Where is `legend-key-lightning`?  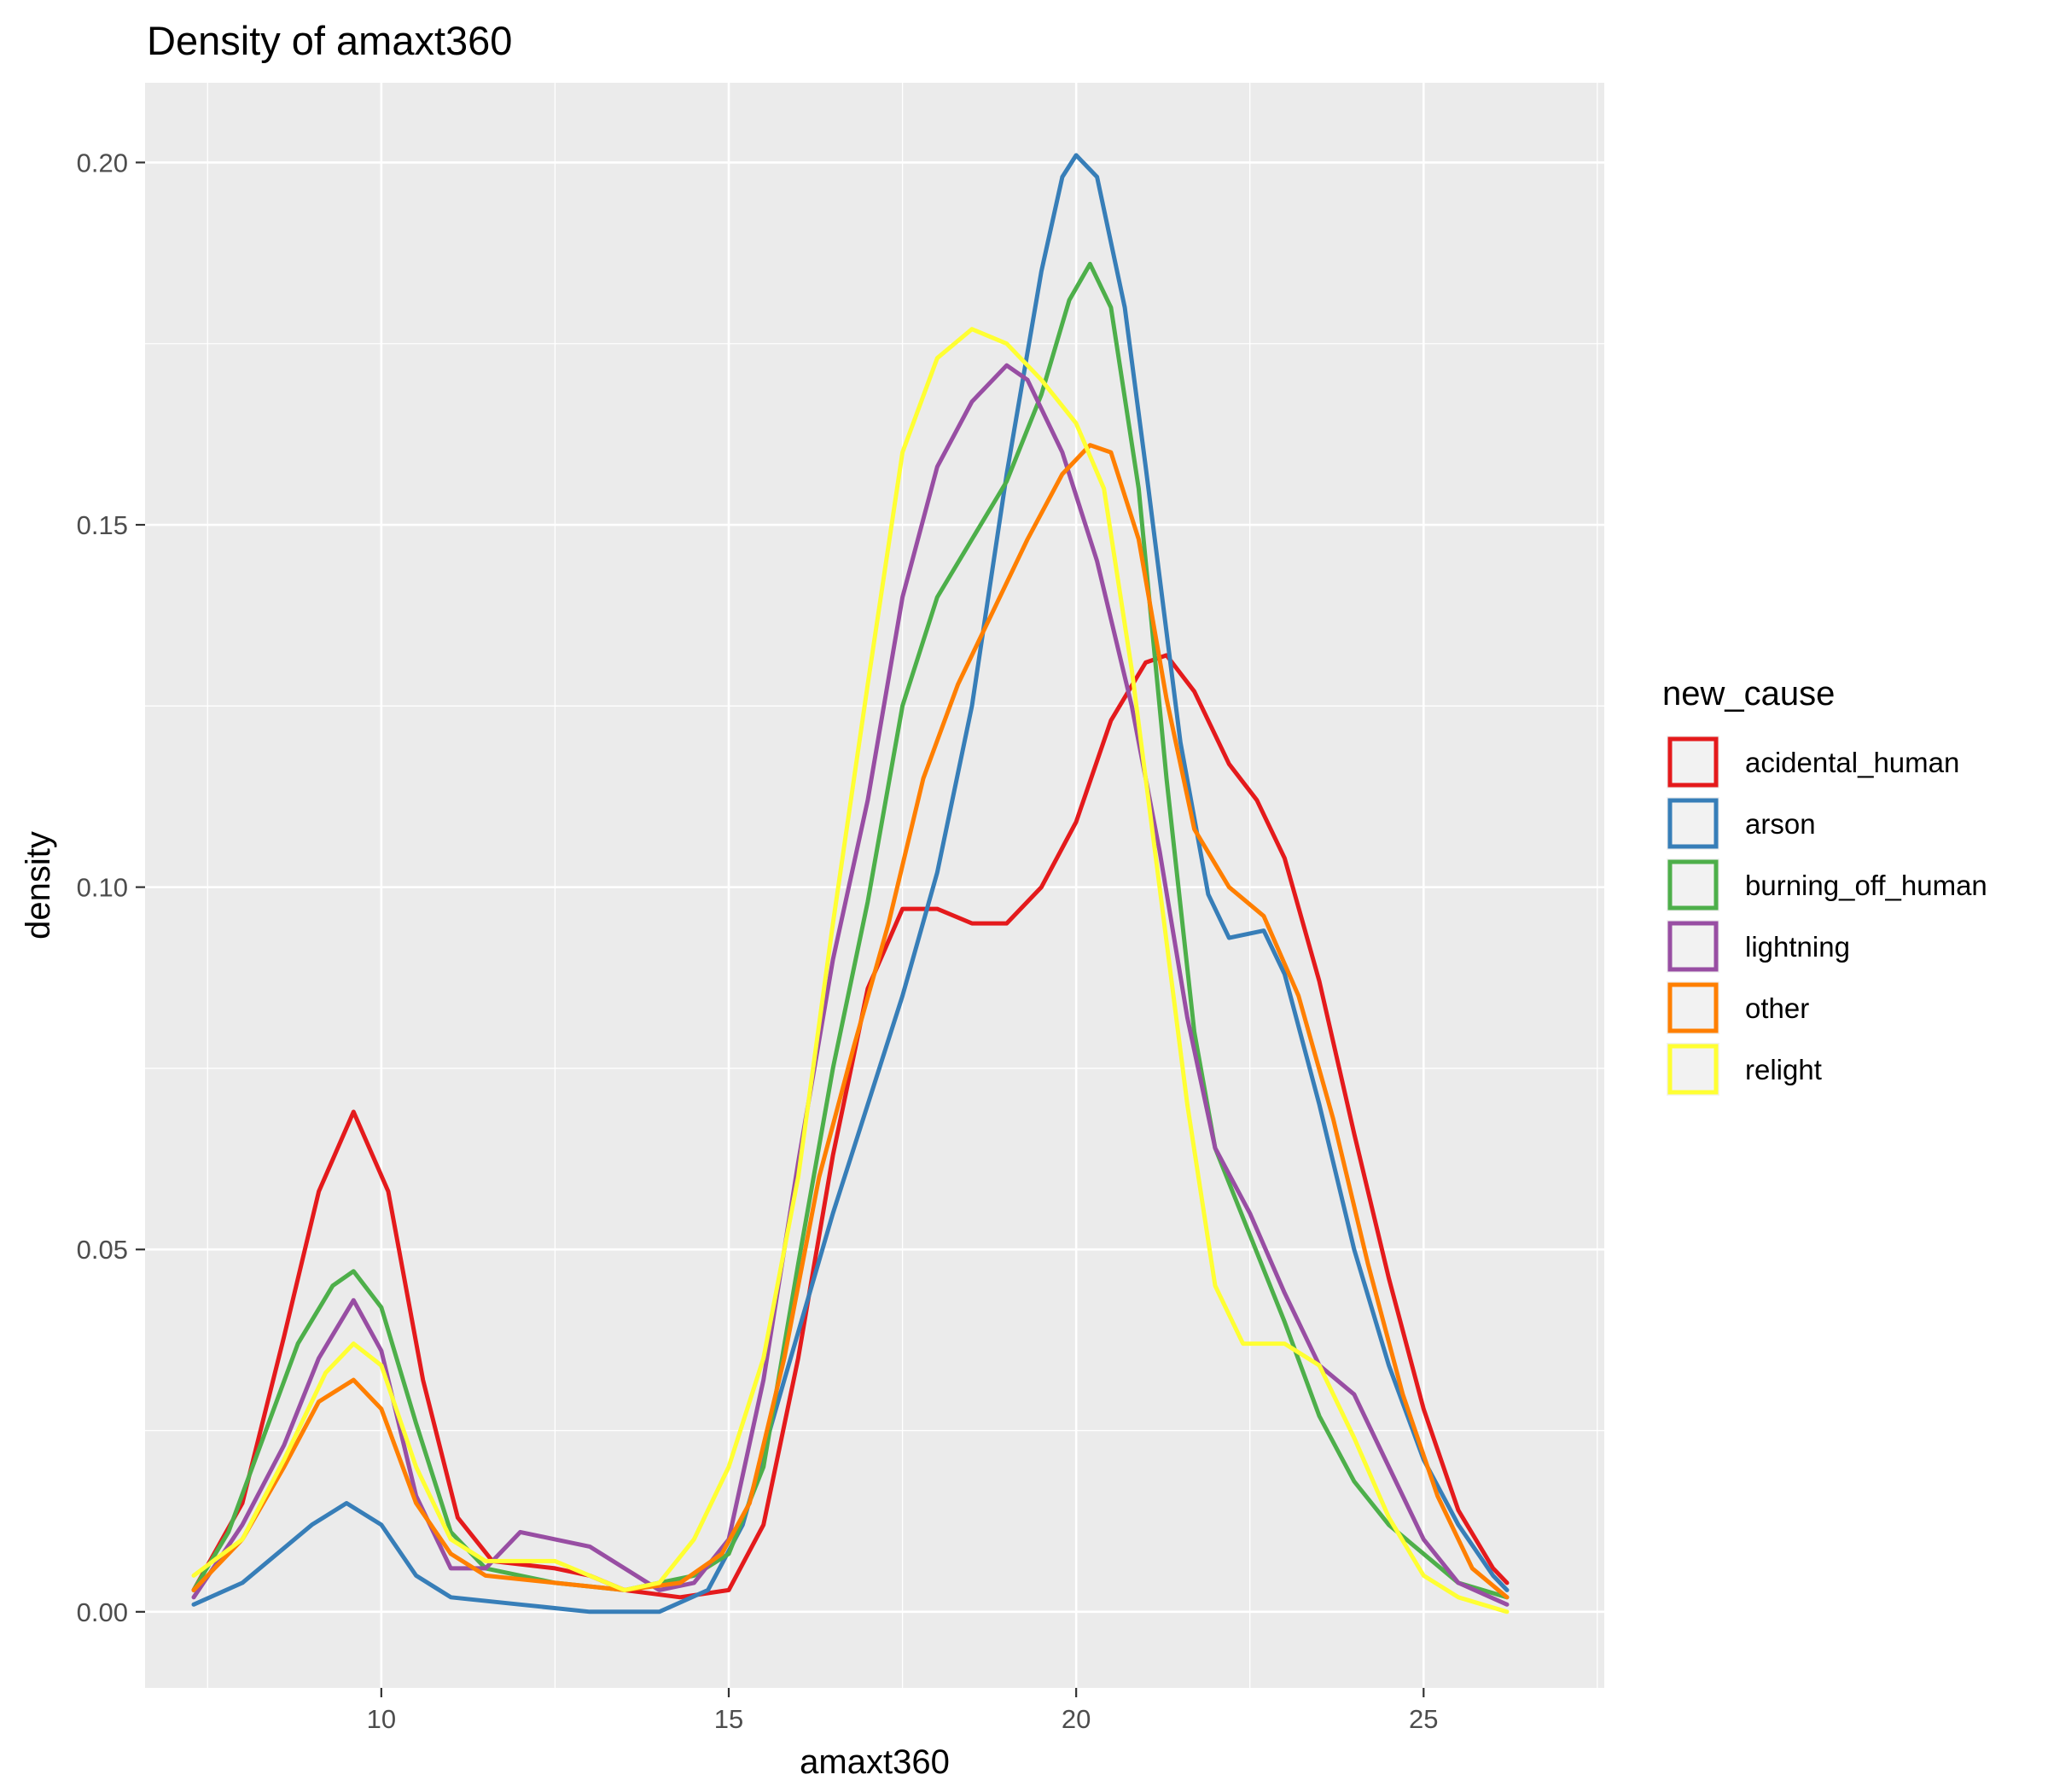 legend-key-lightning is located at coordinates (1693, 947).